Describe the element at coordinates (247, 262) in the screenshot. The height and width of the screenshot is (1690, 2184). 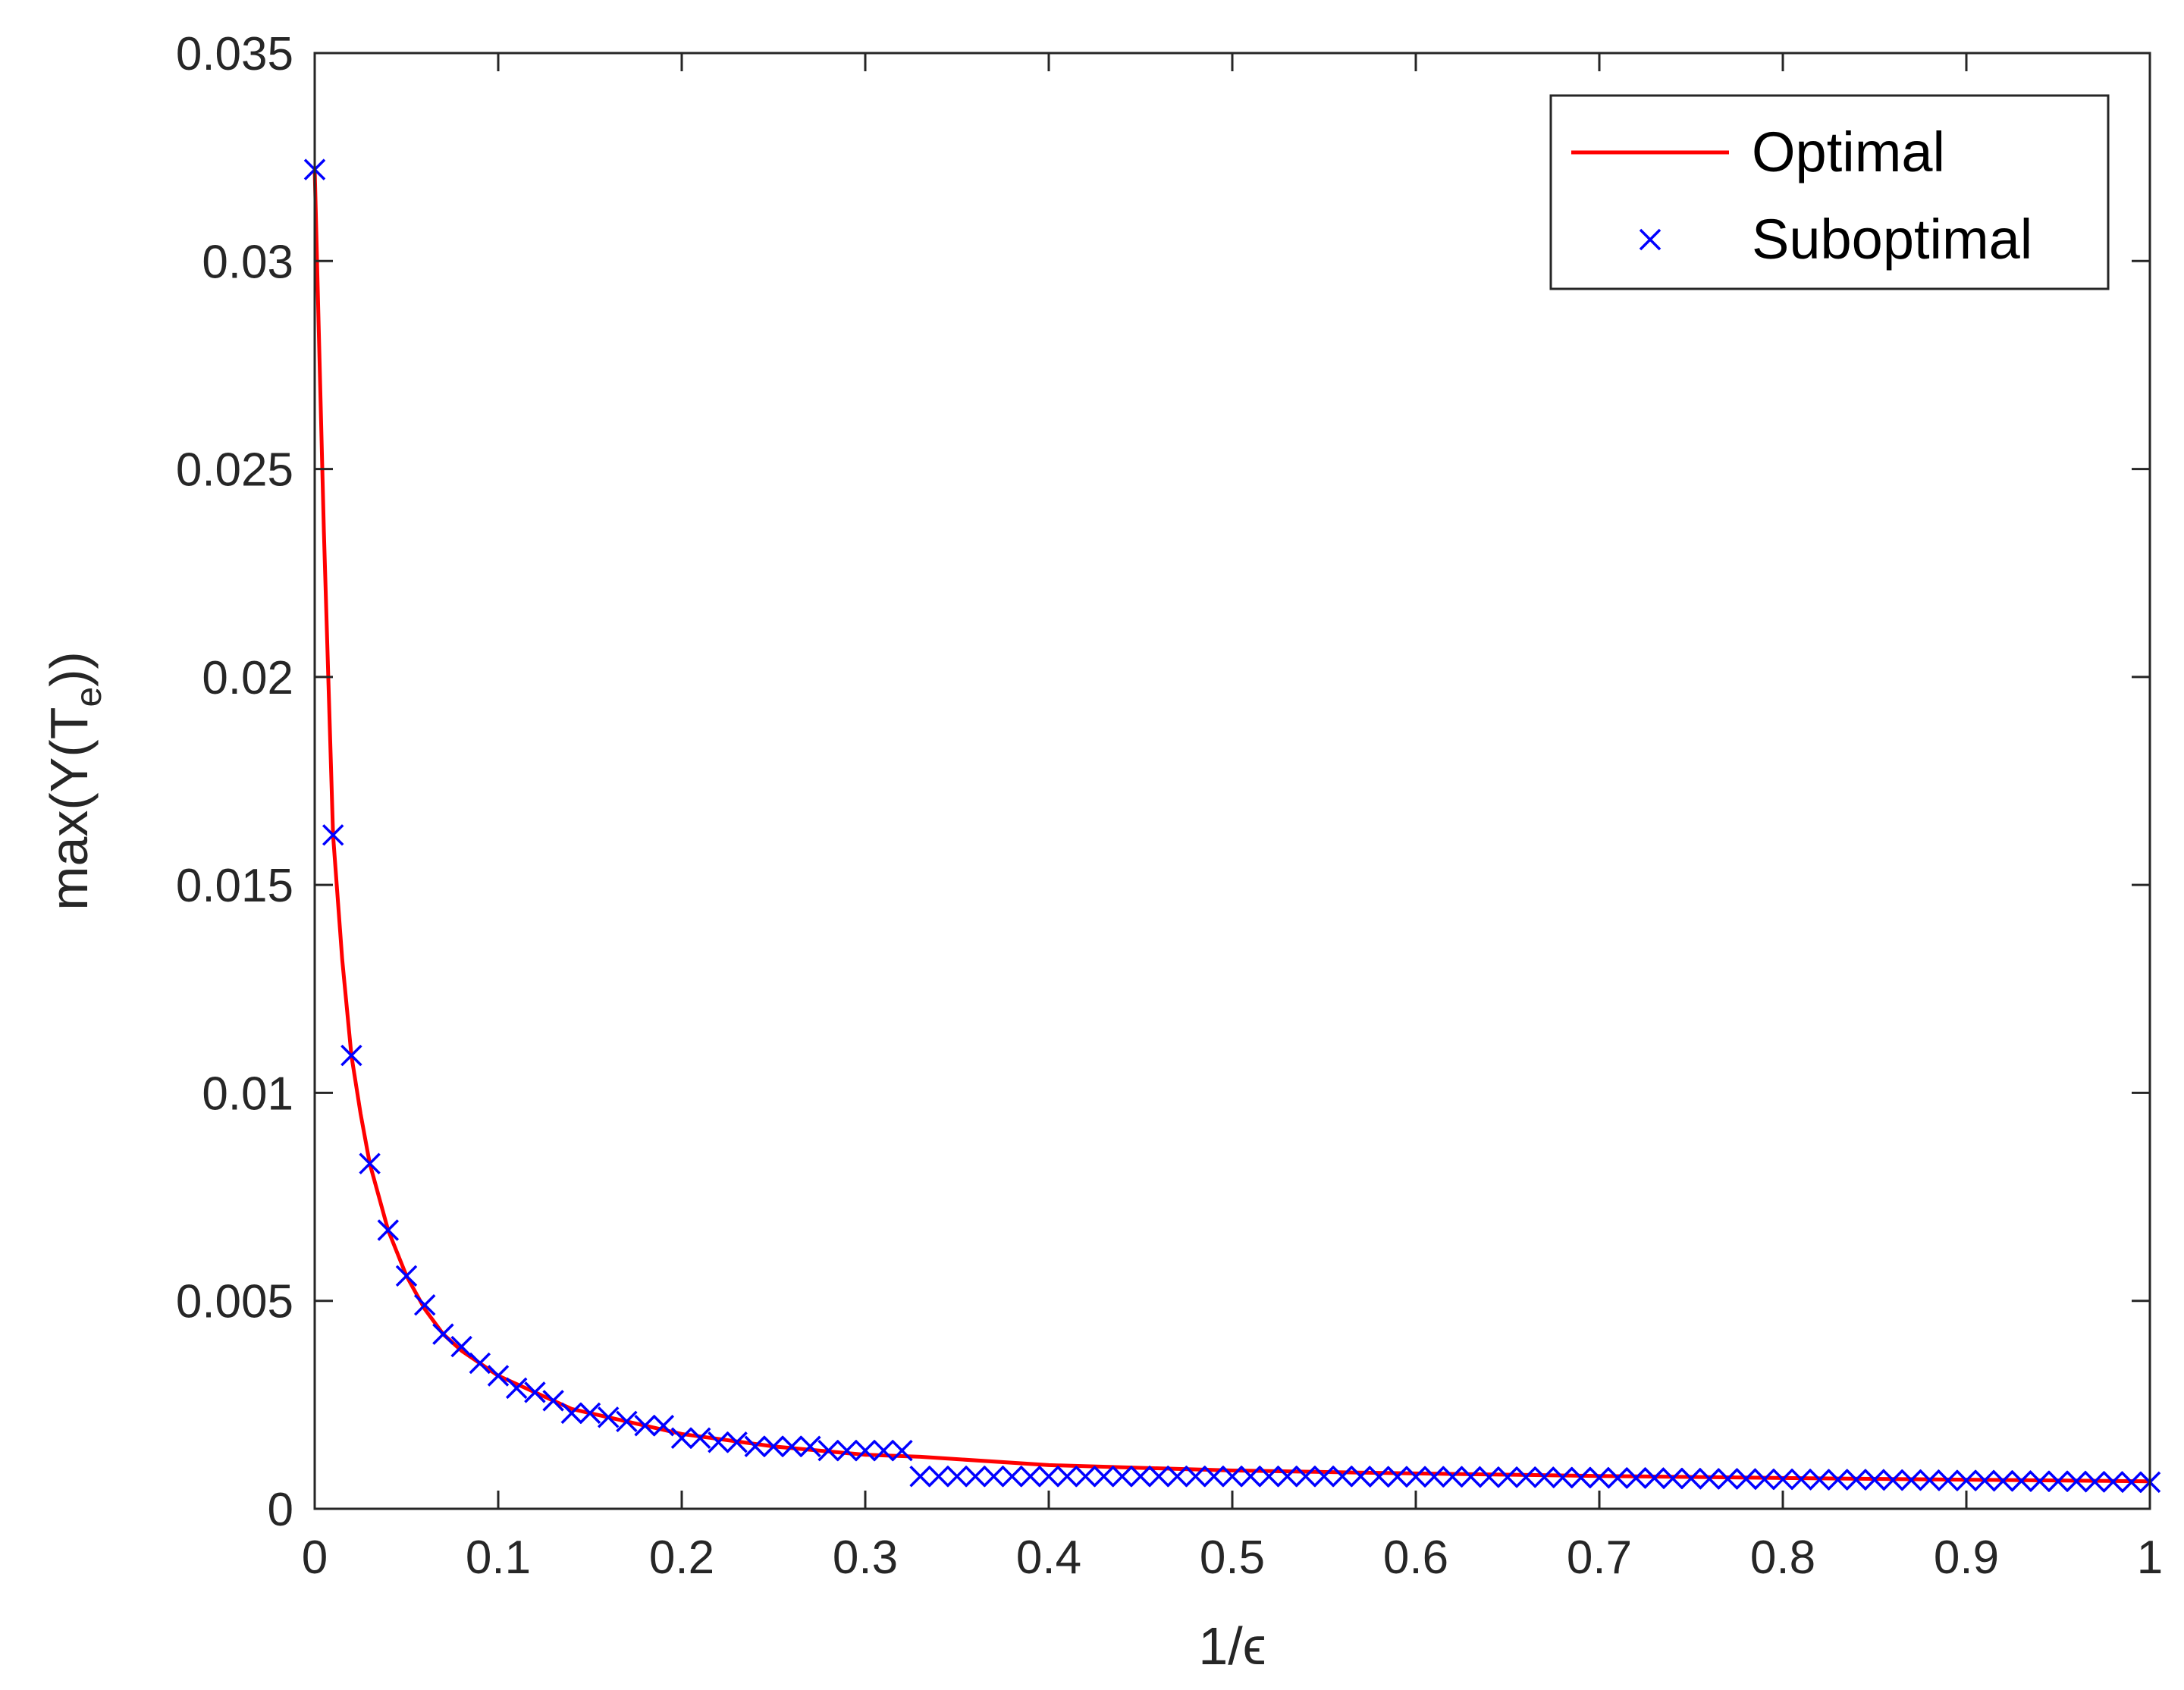
I see `y-tick-label: 0.03` at that location.